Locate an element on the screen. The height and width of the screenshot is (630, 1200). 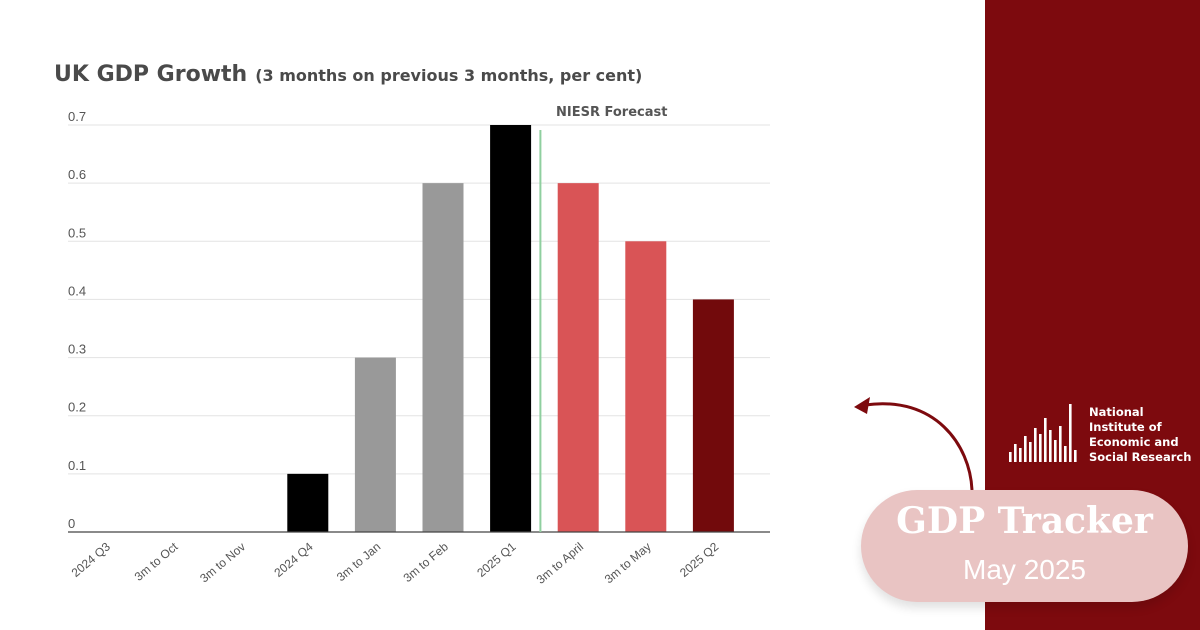
badge-subtitle: May 2025 is located at coordinates (1024, 569).